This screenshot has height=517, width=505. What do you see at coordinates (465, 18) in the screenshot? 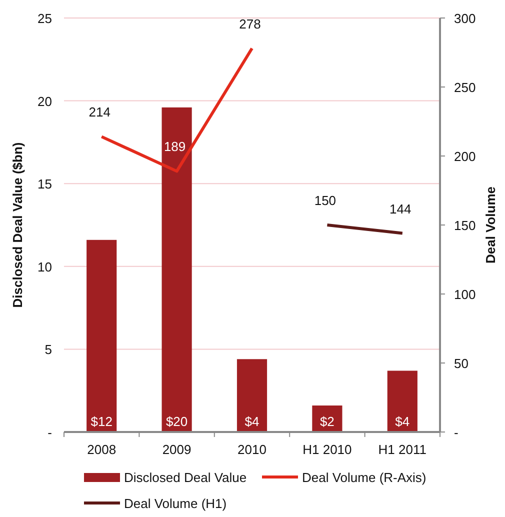
I see `y2-tick-label: 300` at bounding box center [465, 18].